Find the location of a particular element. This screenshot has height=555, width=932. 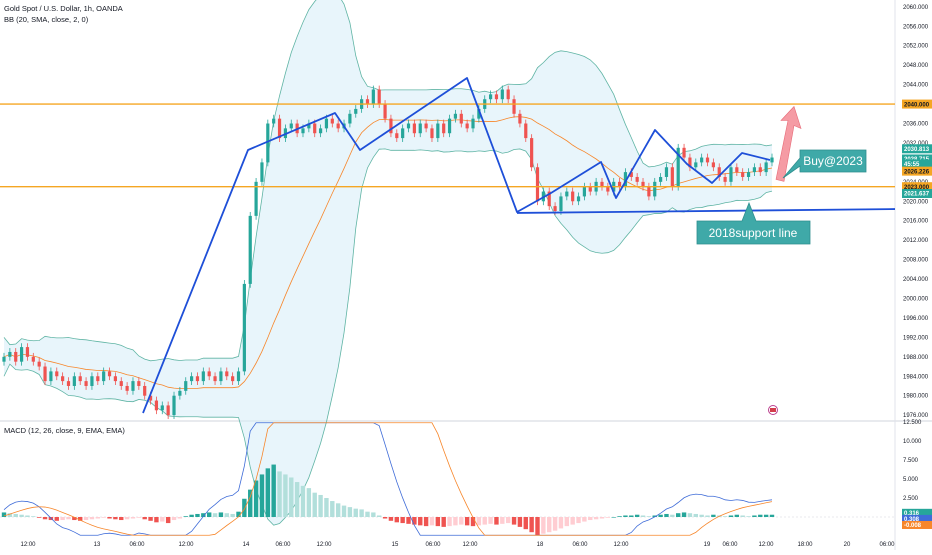

time-tick-label: 20 is located at coordinates (847, 545).